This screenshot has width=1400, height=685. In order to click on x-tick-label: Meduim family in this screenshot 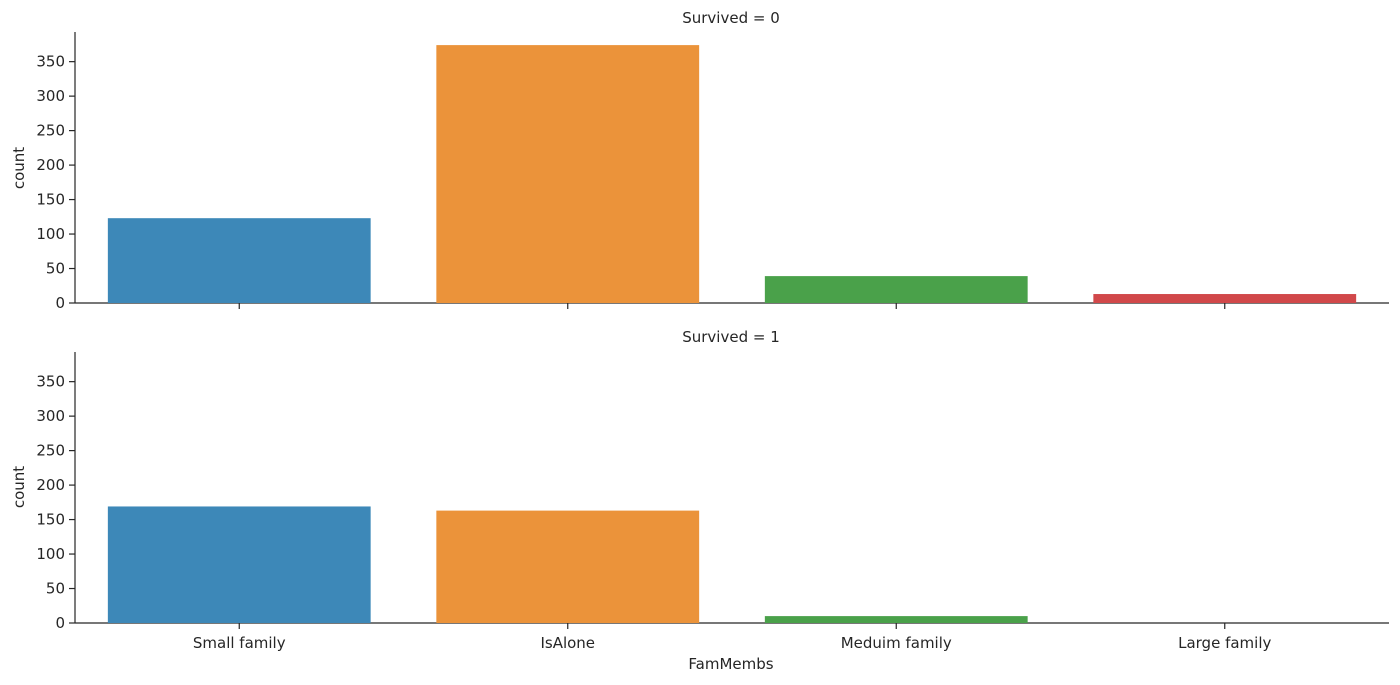, I will do `click(896, 643)`.